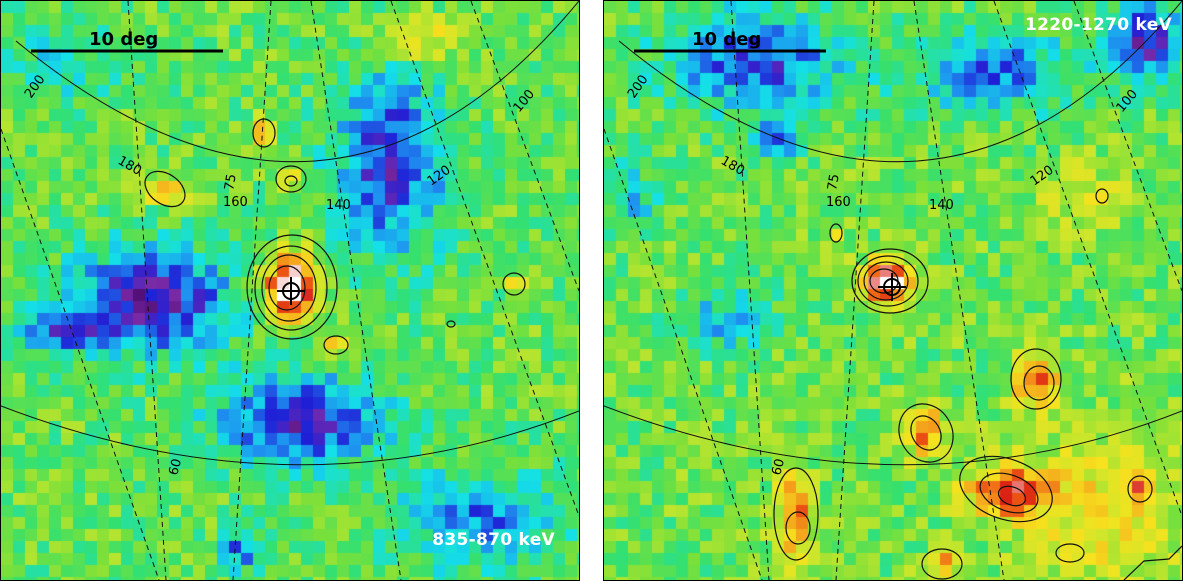  I want to click on contours-left, so click(335, 236).